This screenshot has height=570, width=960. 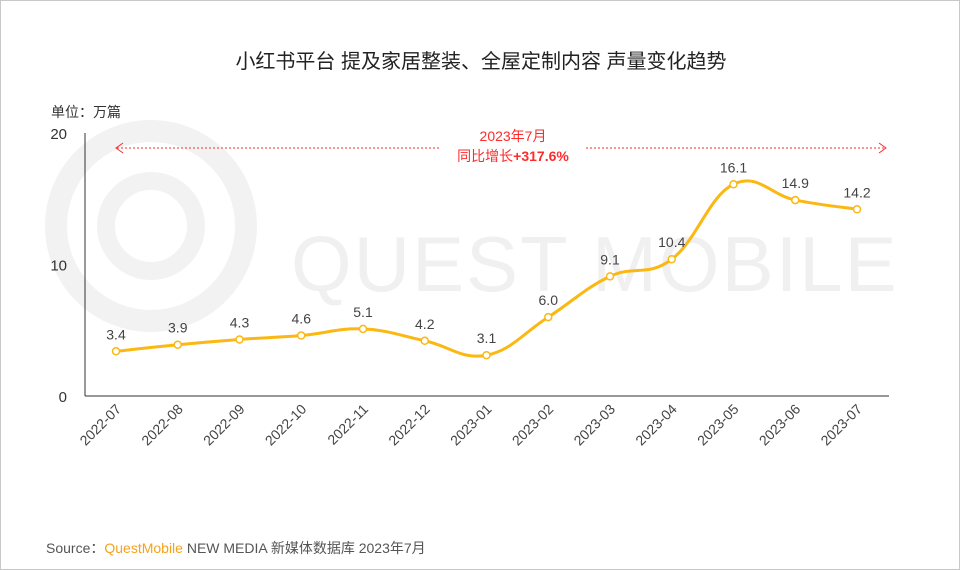 What do you see at coordinates (63, 397) in the screenshot?
I see `y-tick-label: 0` at bounding box center [63, 397].